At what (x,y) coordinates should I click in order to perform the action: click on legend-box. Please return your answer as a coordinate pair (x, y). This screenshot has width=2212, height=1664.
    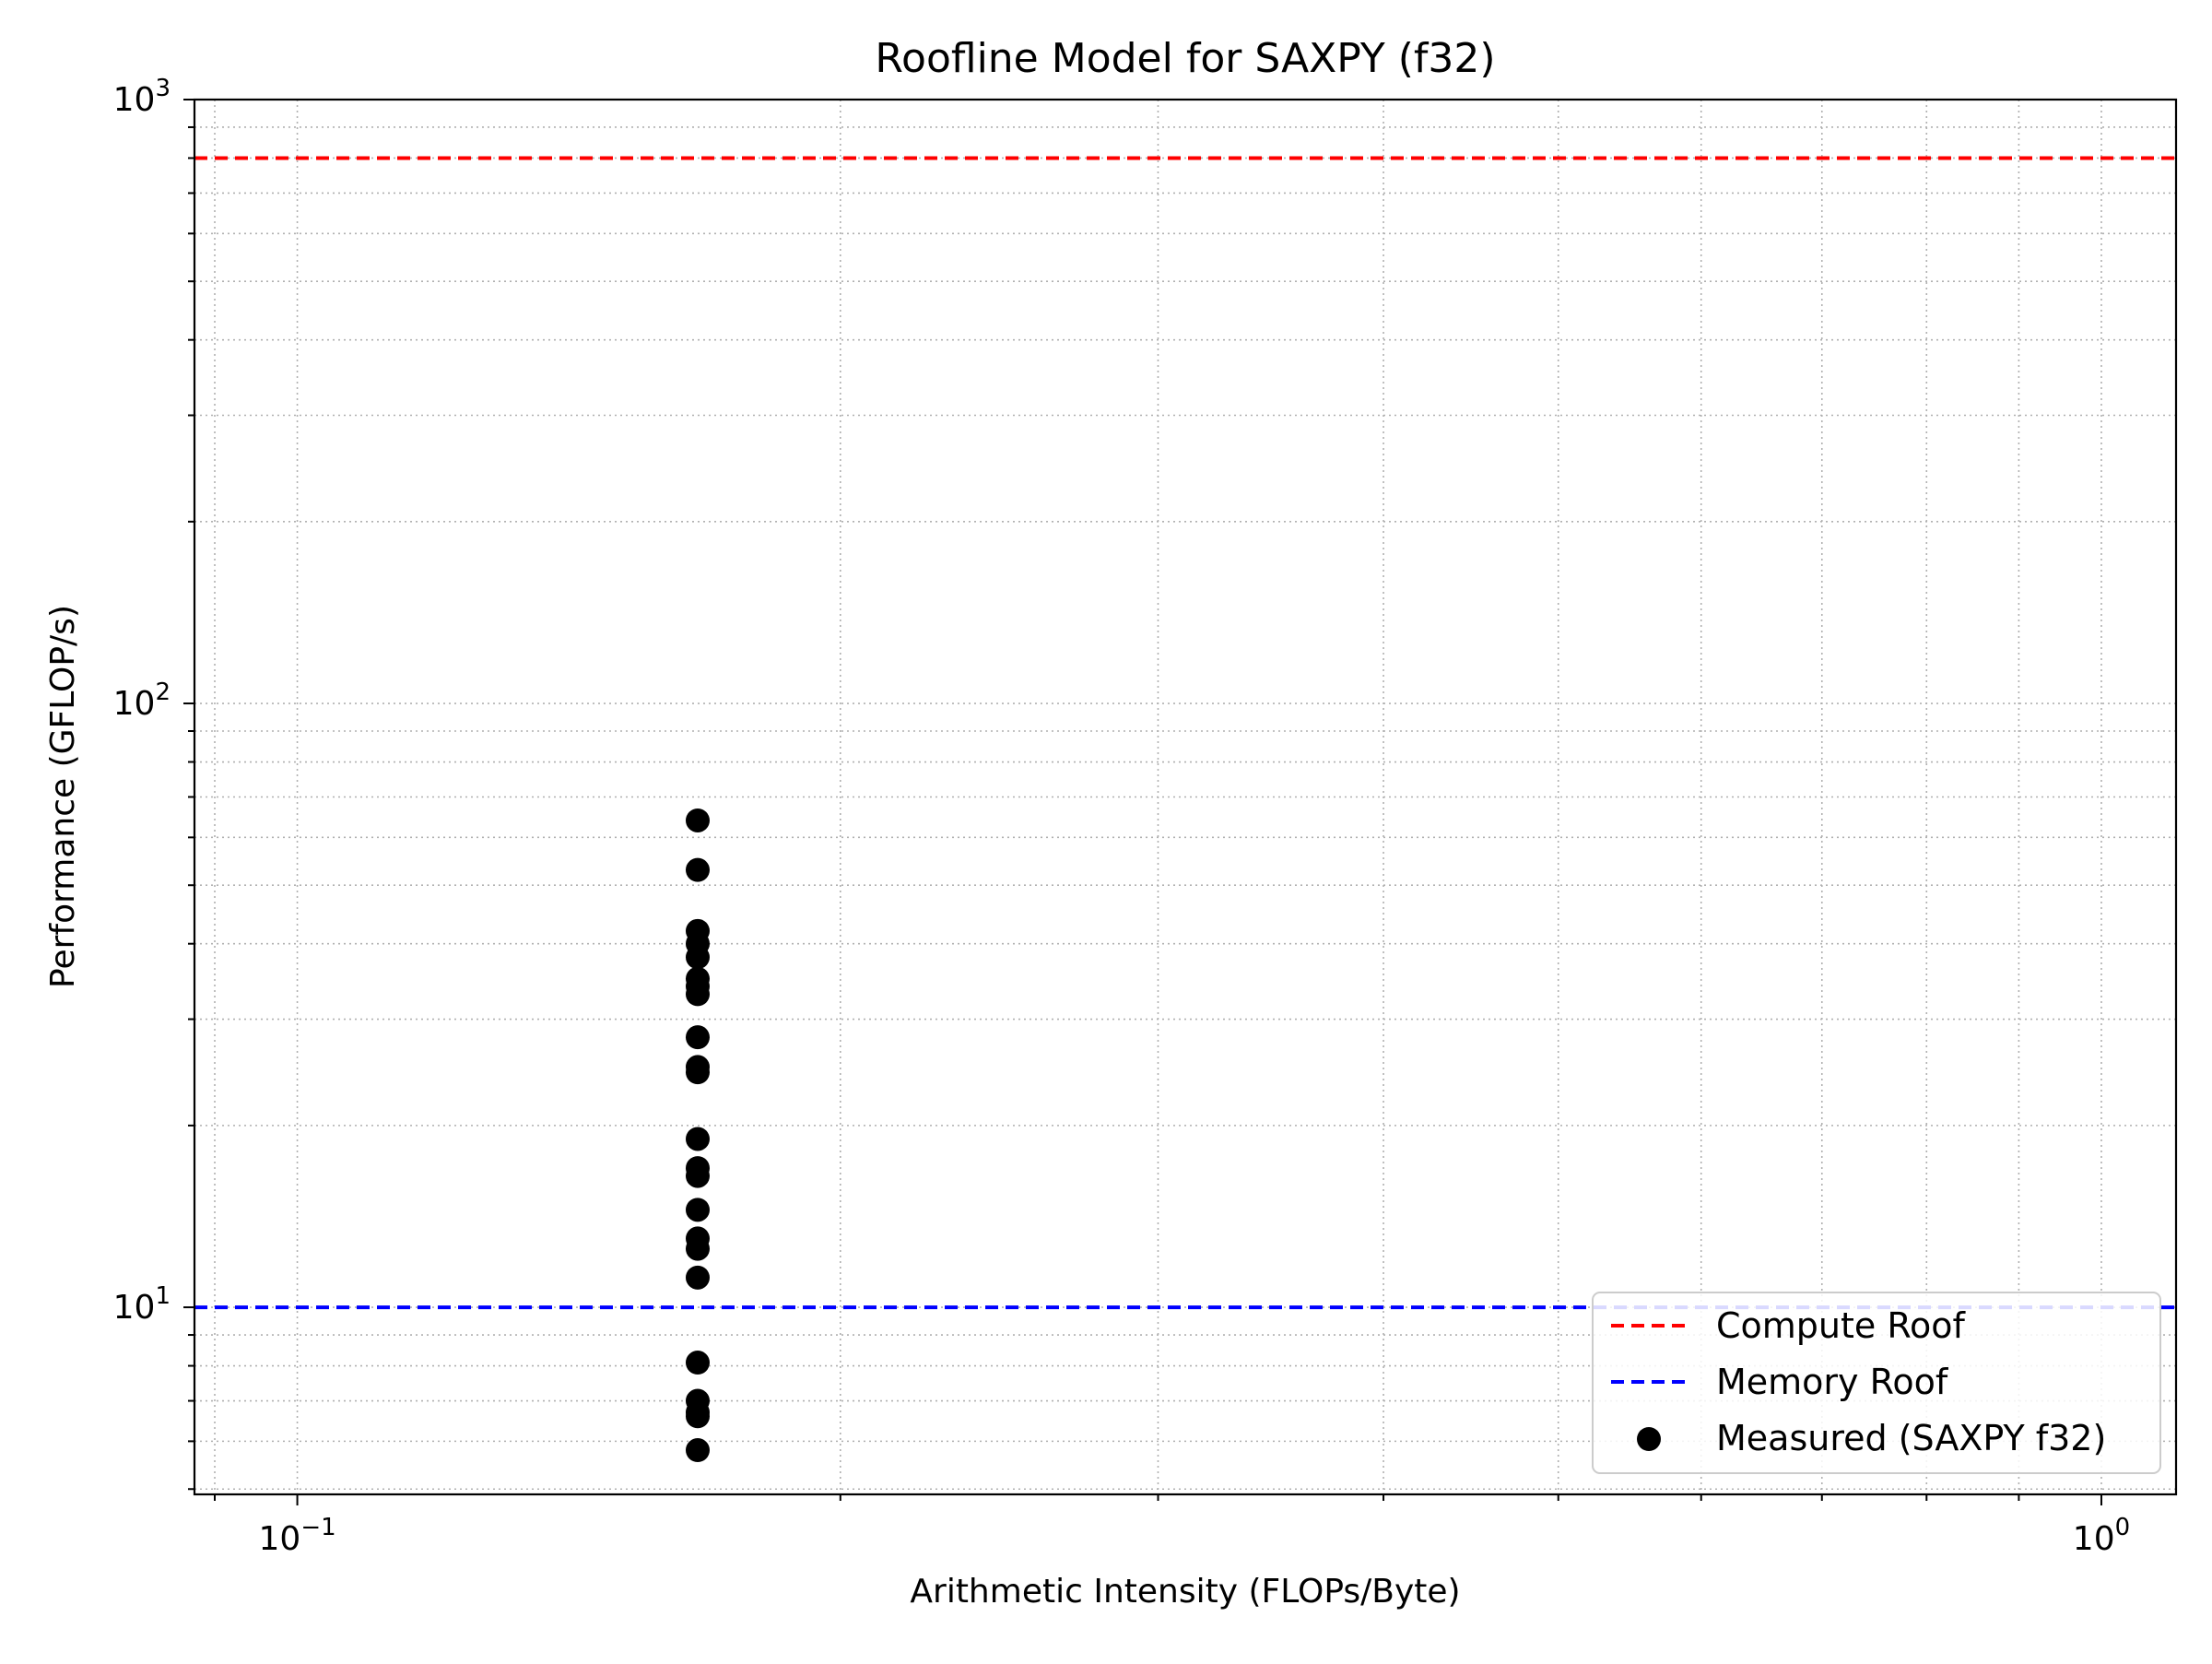
    Looking at the image, I should click on (1876, 1383).